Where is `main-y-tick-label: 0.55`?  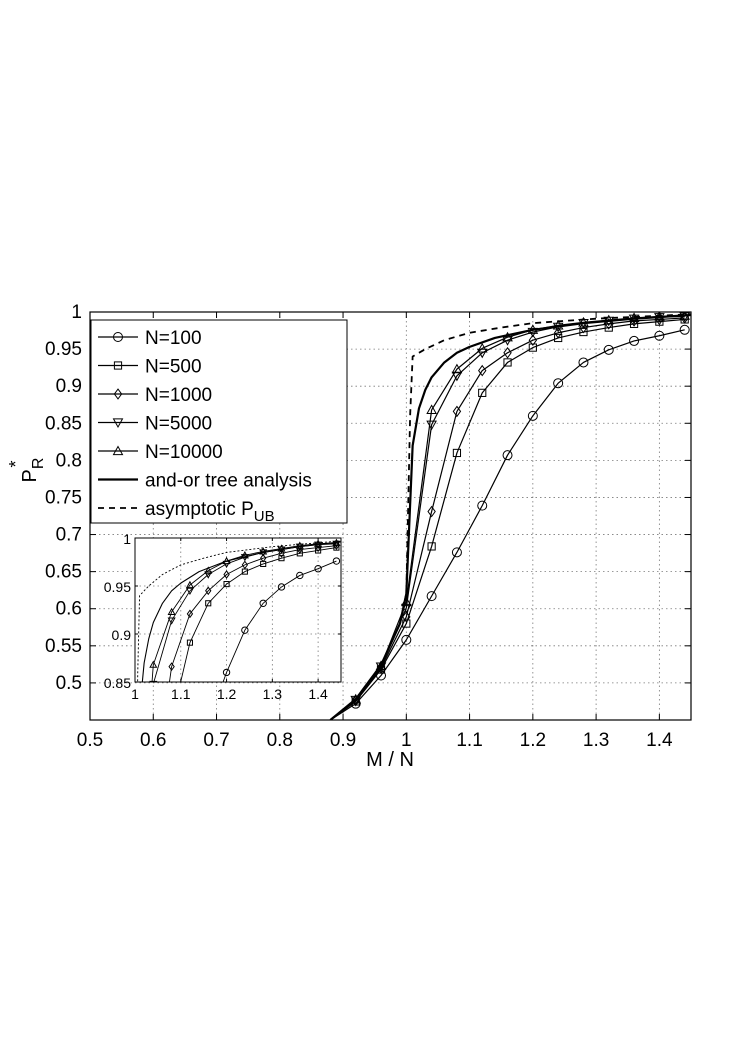
main-y-tick-label: 0.55 is located at coordinates (63, 646).